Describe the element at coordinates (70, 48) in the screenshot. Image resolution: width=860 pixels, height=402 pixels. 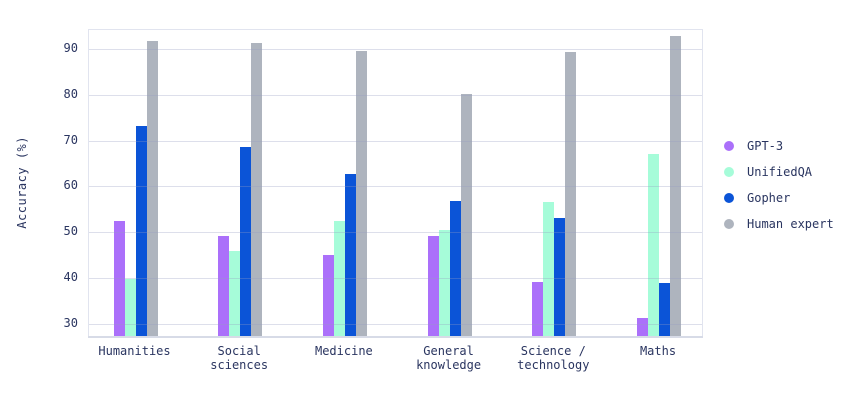
I see `y-tick-label-90: 90` at that location.